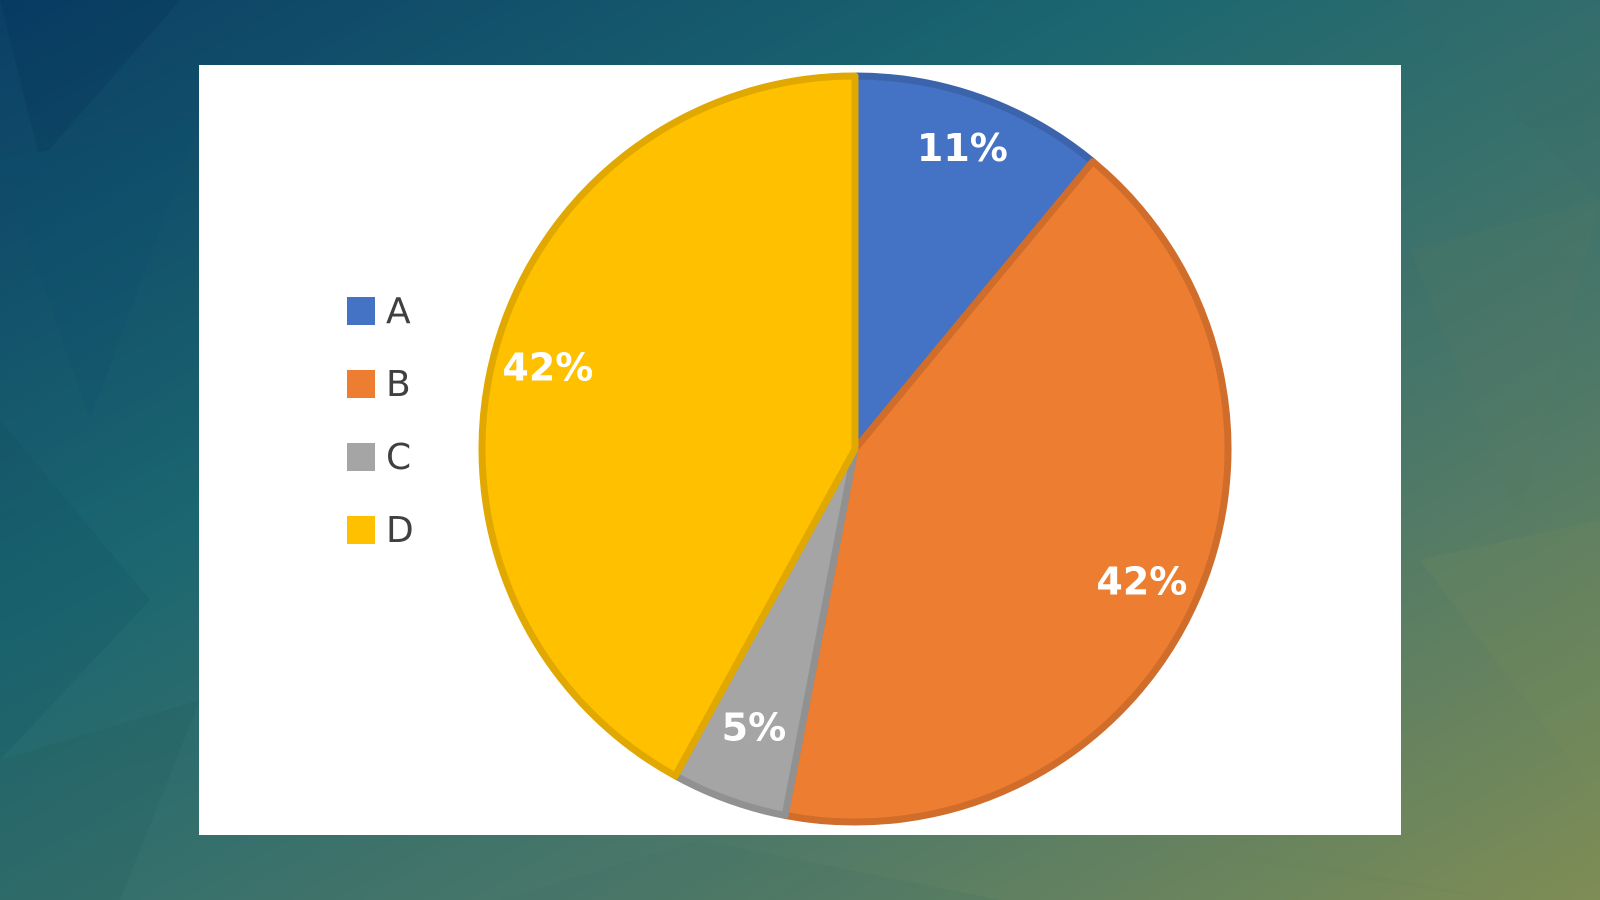 The width and height of the screenshot is (1600, 900). What do you see at coordinates (398, 311) in the screenshot?
I see `legend-label: A` at bounding box center [398, 311].